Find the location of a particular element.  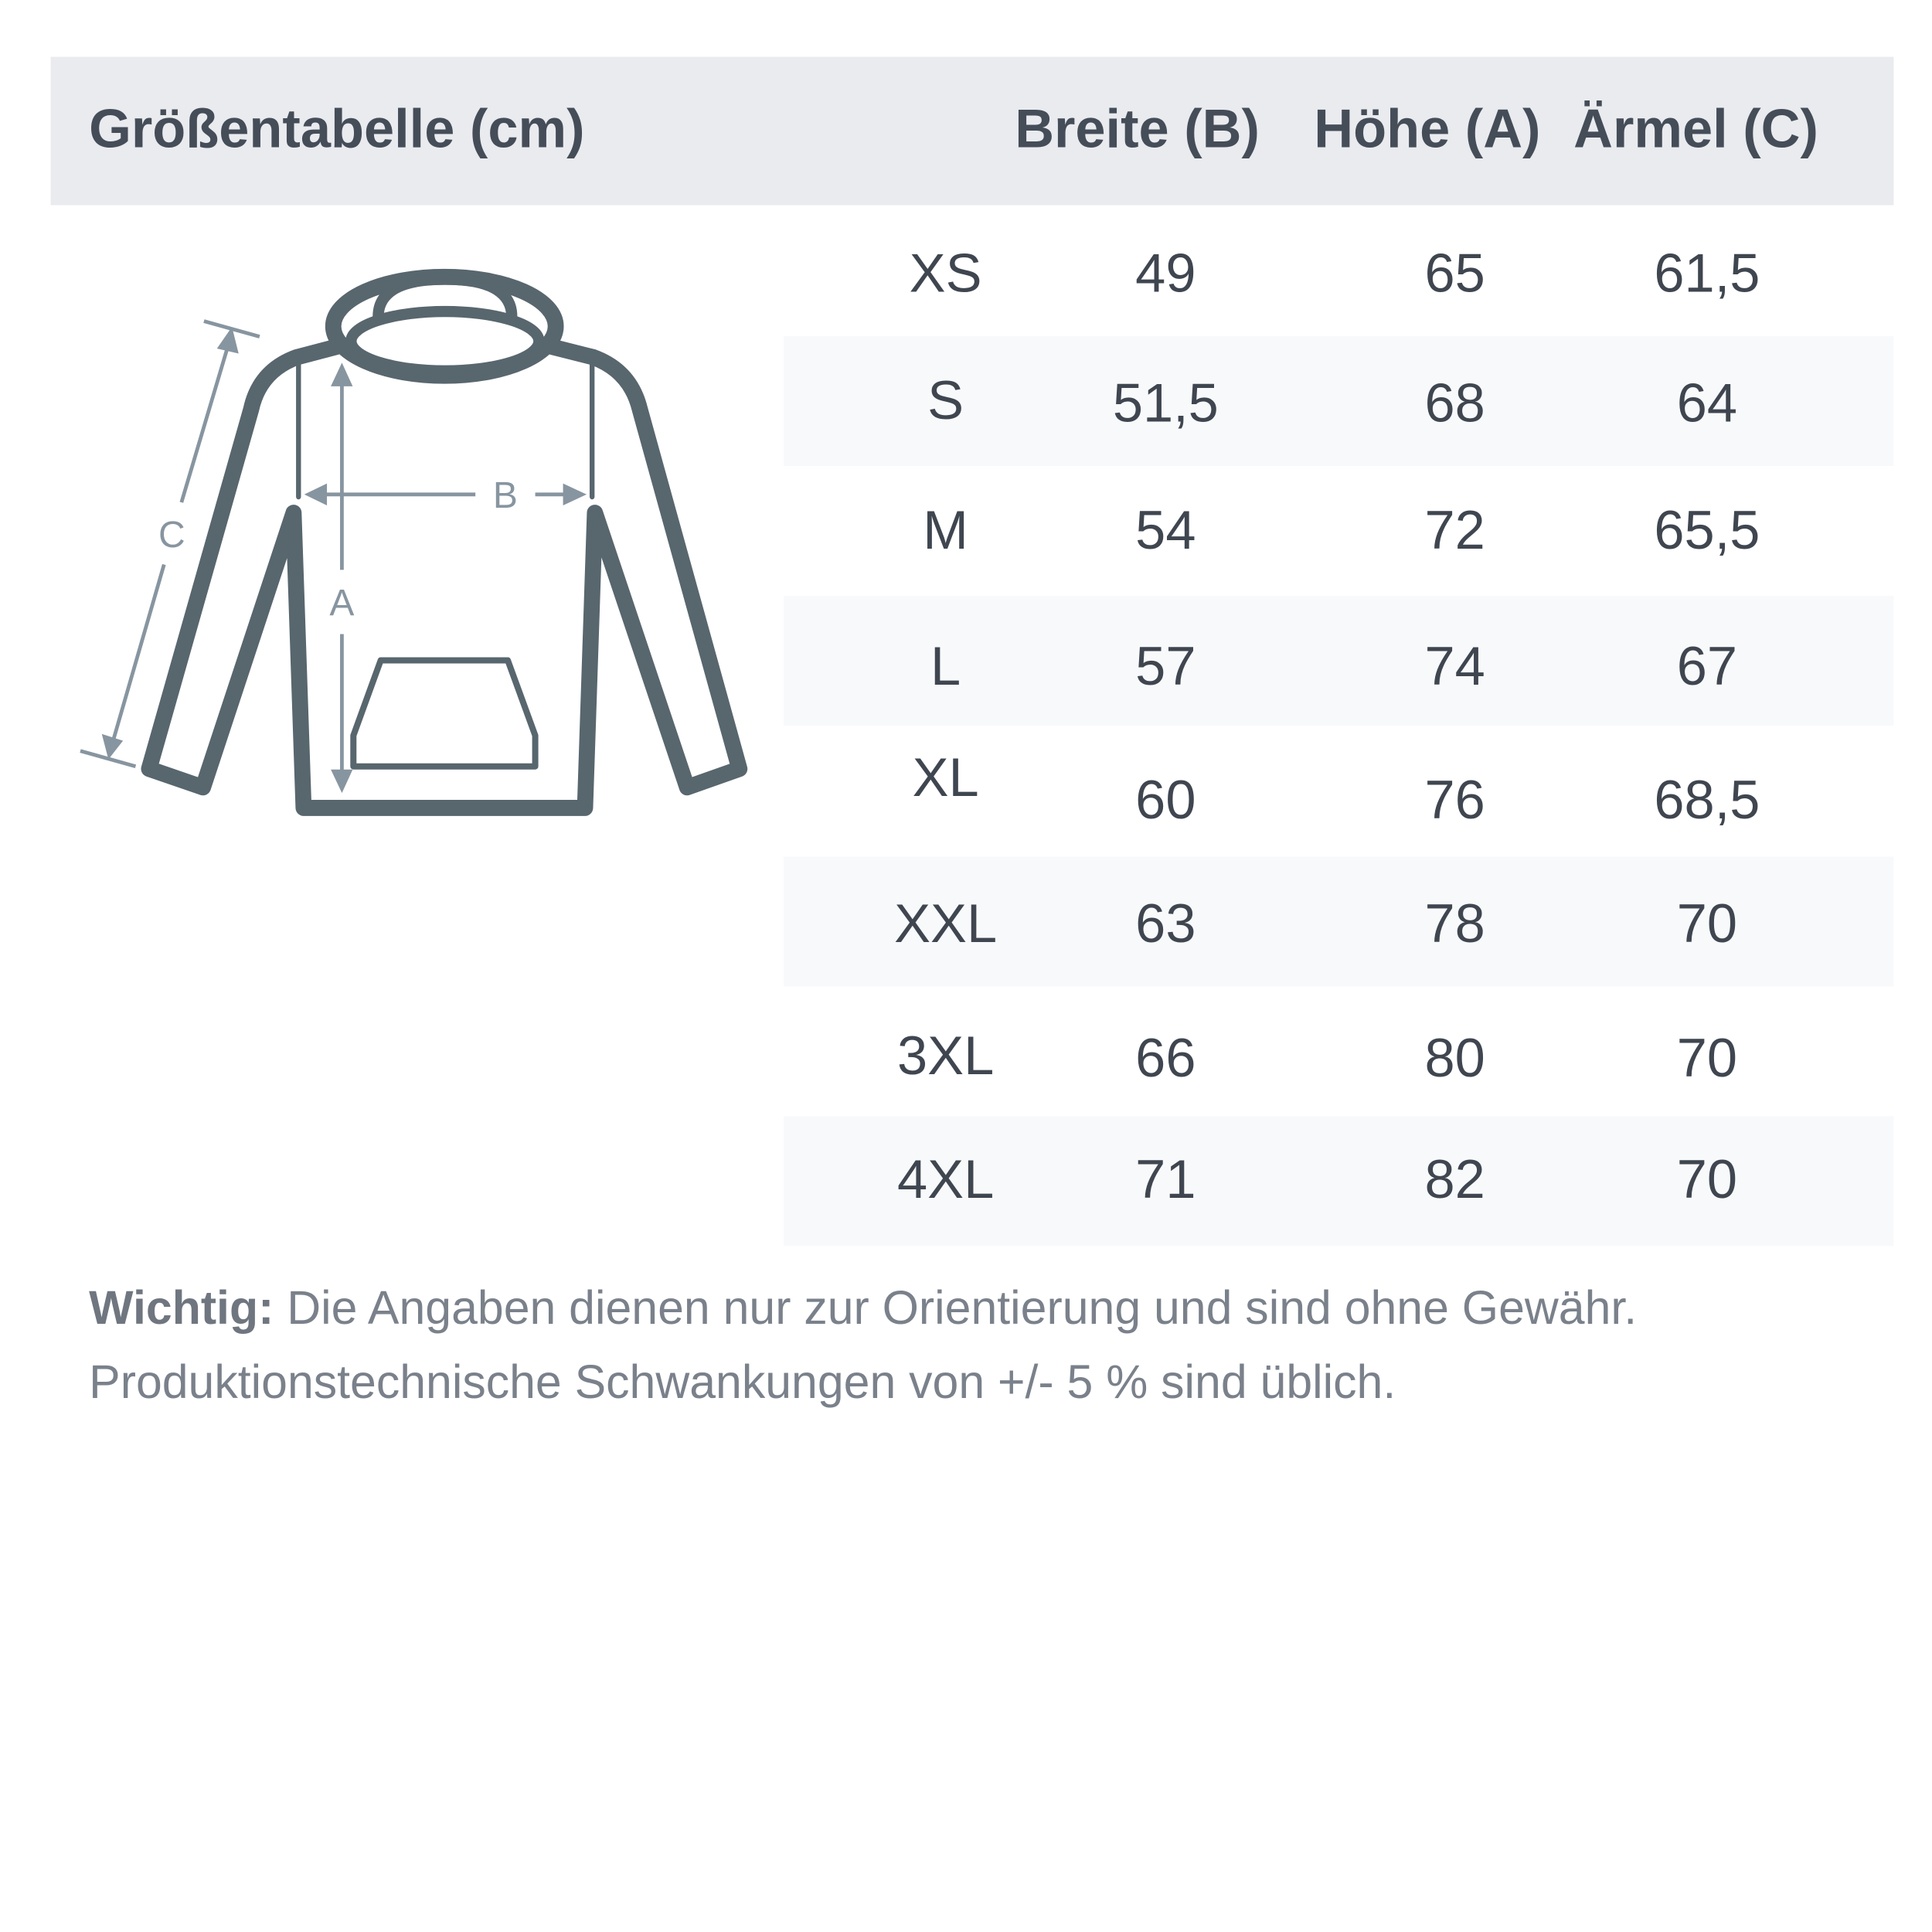

cell-aermel: 61,5 is located at coordinates (1707, 273).